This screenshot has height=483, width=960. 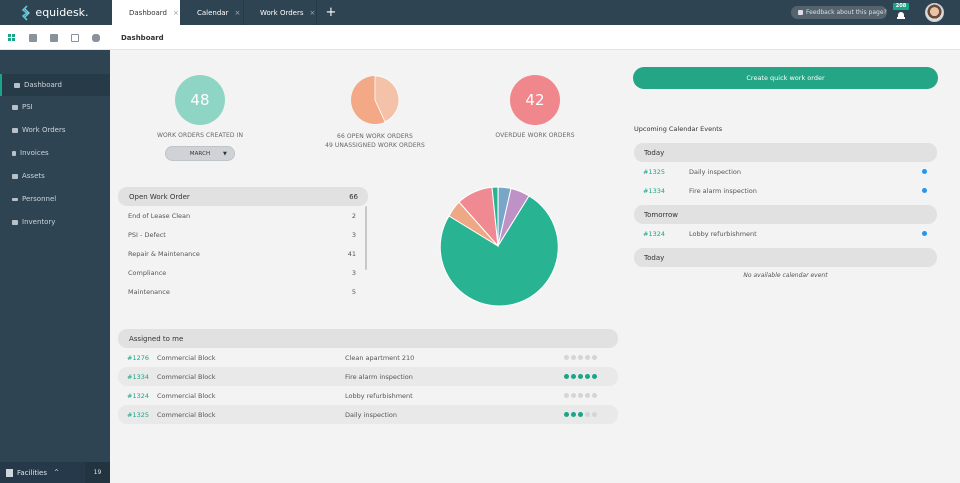 I want to click on task-name: Daily inspection, so click(x=371, y=414).